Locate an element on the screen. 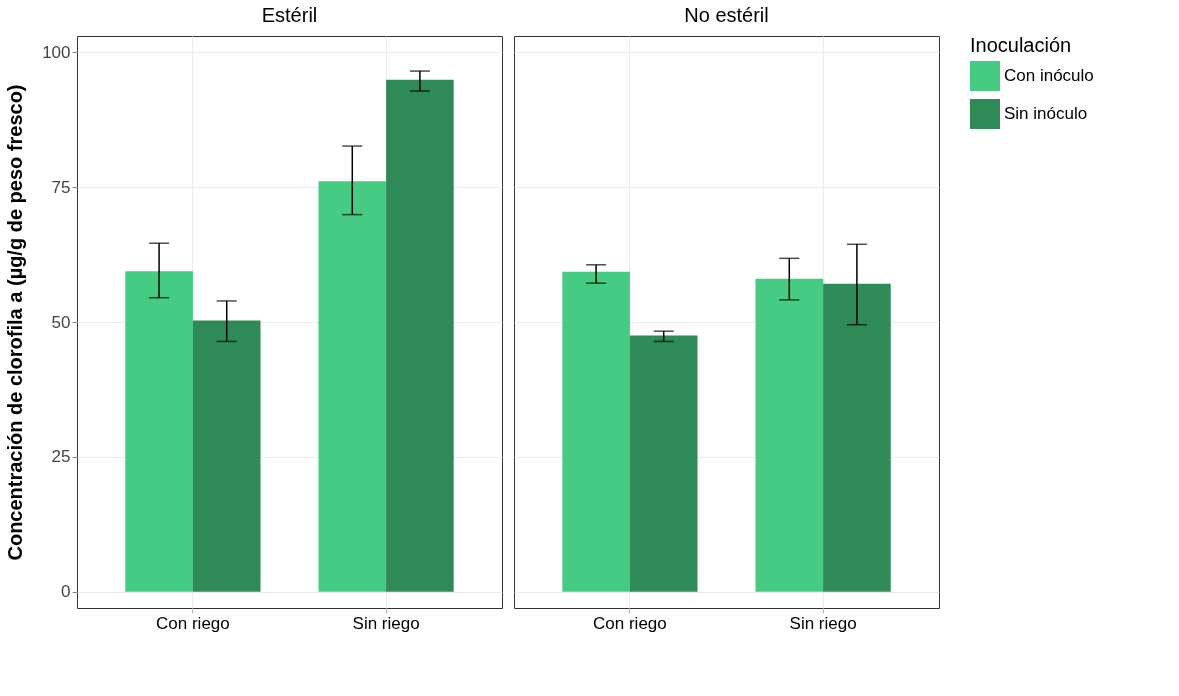 The height and width of the screenshot is (696, 1179). y-tick-label: 0 is located at coordinates (66, 592).